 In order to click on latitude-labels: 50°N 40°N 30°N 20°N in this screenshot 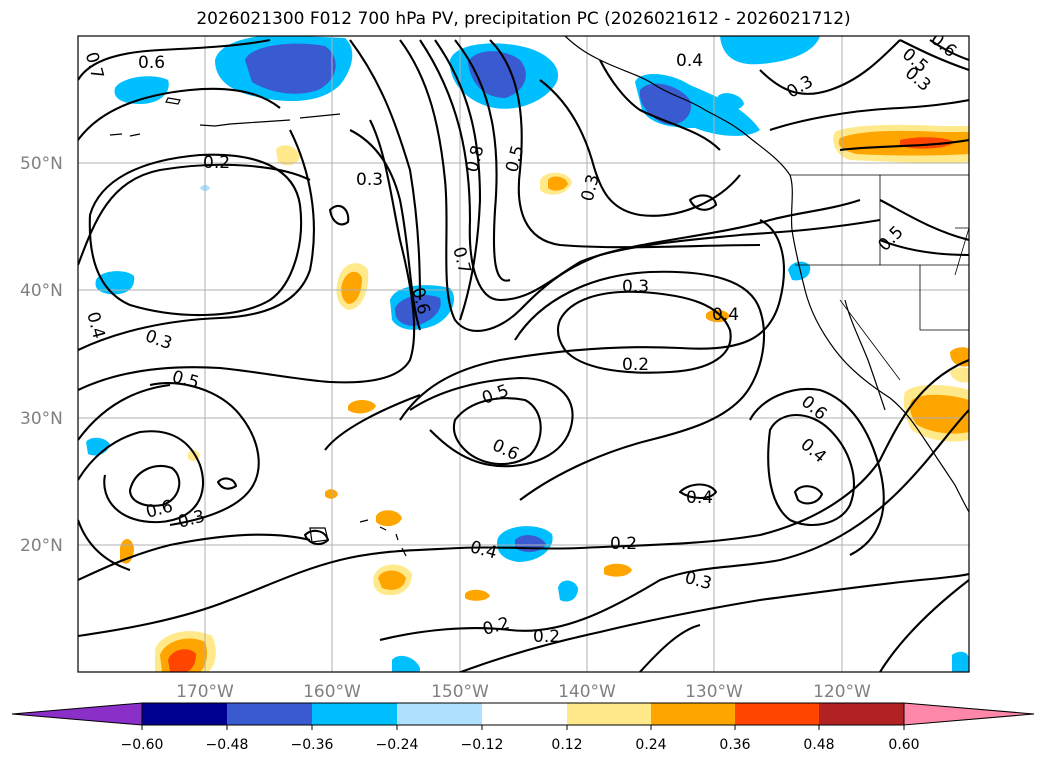, I will do `click(41, 355)`.